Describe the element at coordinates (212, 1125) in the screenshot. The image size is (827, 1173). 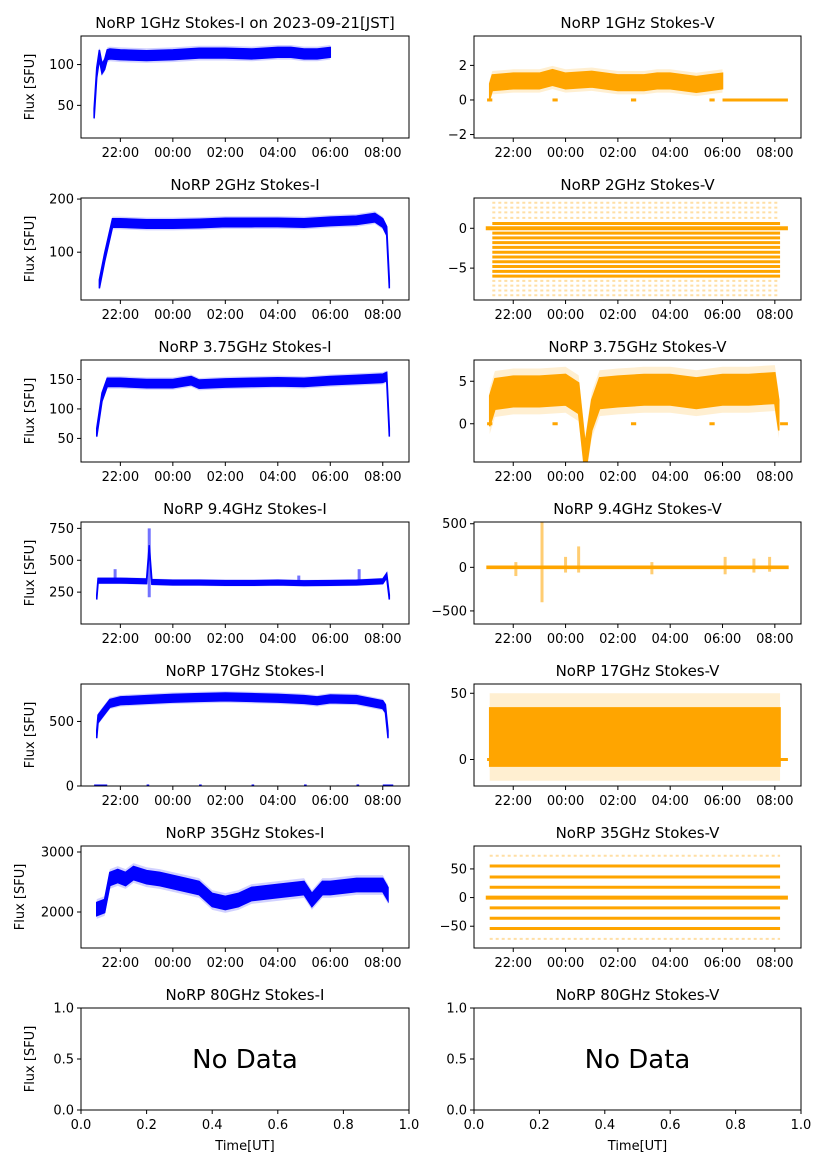
I see `x-tick-label: 0.4` at that location.